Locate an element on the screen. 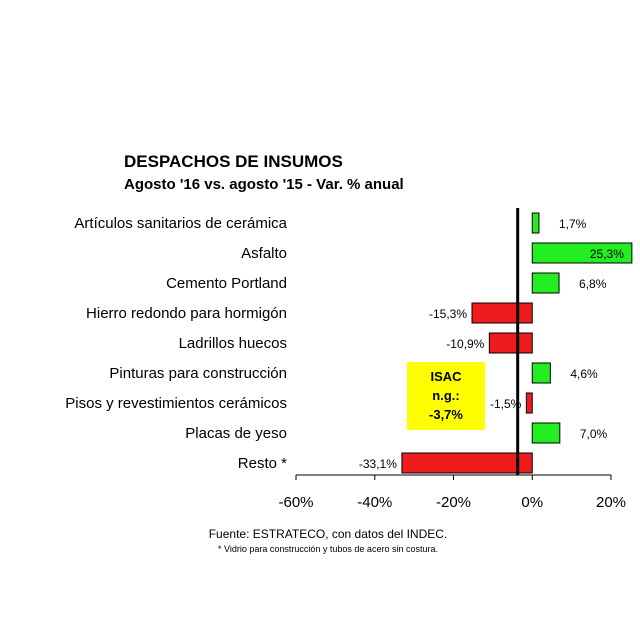 Image resolution: width=640 pixels, height=640 pixels. category-label-asfalto: Asfalto is located at coordinates (264, 253).